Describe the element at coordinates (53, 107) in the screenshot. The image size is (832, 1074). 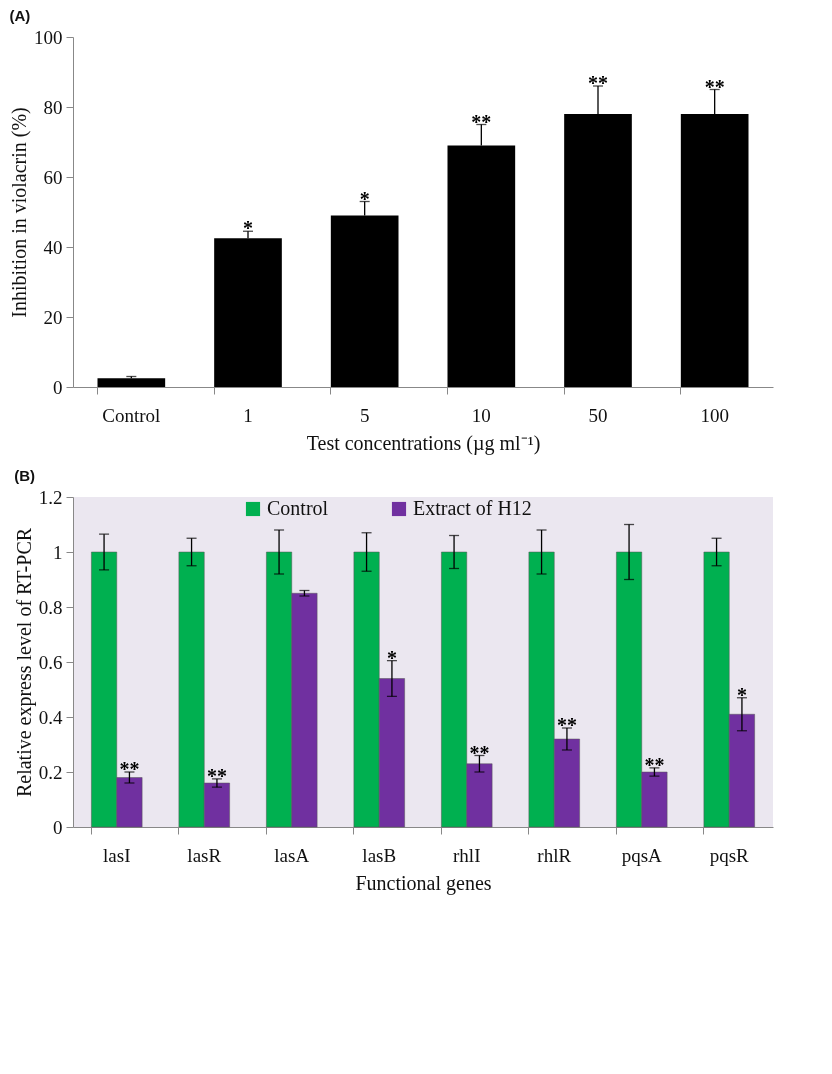
I see `y-tick-label: 80` at that location.